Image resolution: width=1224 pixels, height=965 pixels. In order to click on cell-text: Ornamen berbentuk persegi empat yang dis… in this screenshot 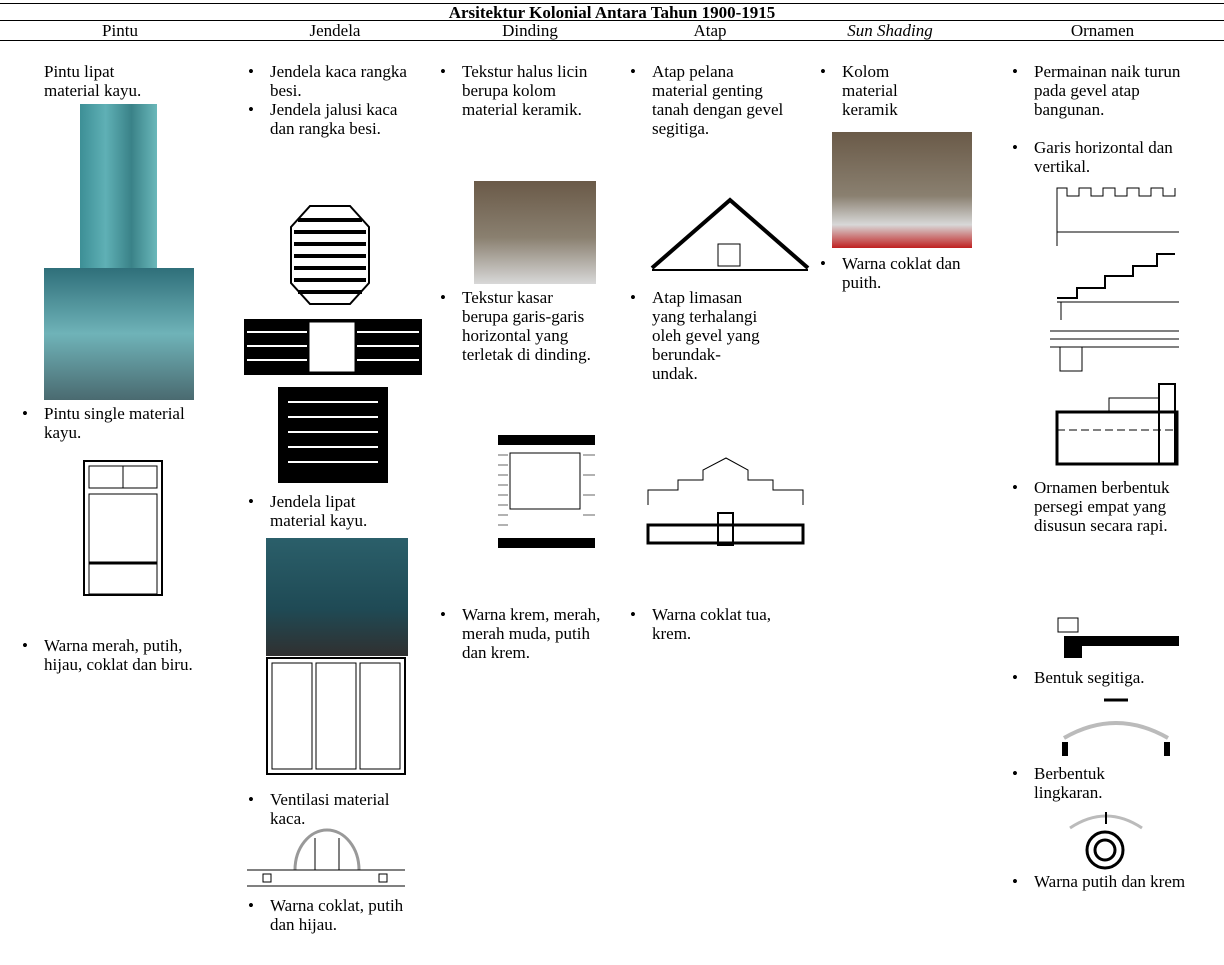, I will do `click(1093, 506)`.